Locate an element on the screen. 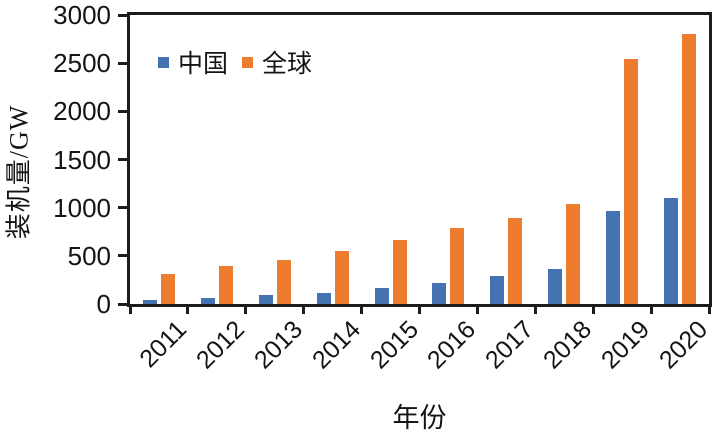 This screenshot has width=724, height=436. legend-label-global: 全球 is located at coordinates (287, 64).